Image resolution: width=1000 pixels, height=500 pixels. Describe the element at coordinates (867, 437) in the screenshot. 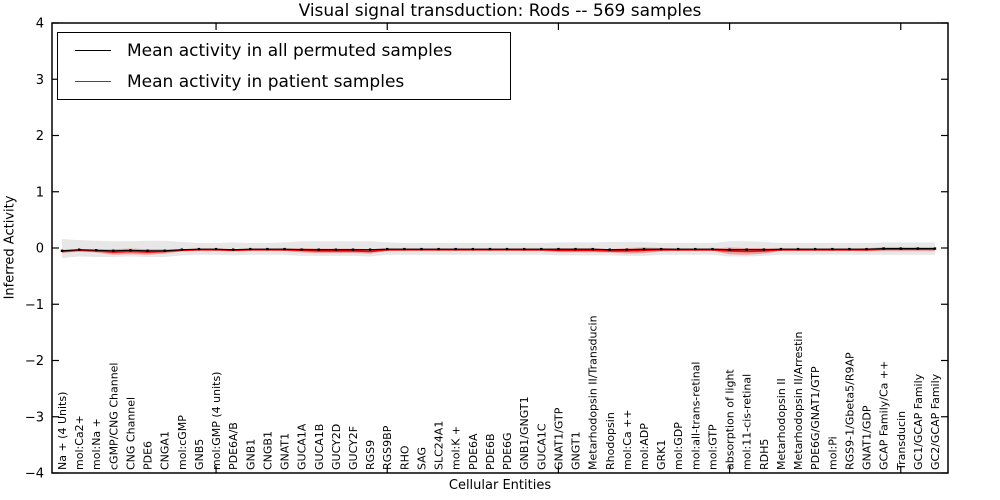

I see `category-label: GNAT1/GDP` at that location.